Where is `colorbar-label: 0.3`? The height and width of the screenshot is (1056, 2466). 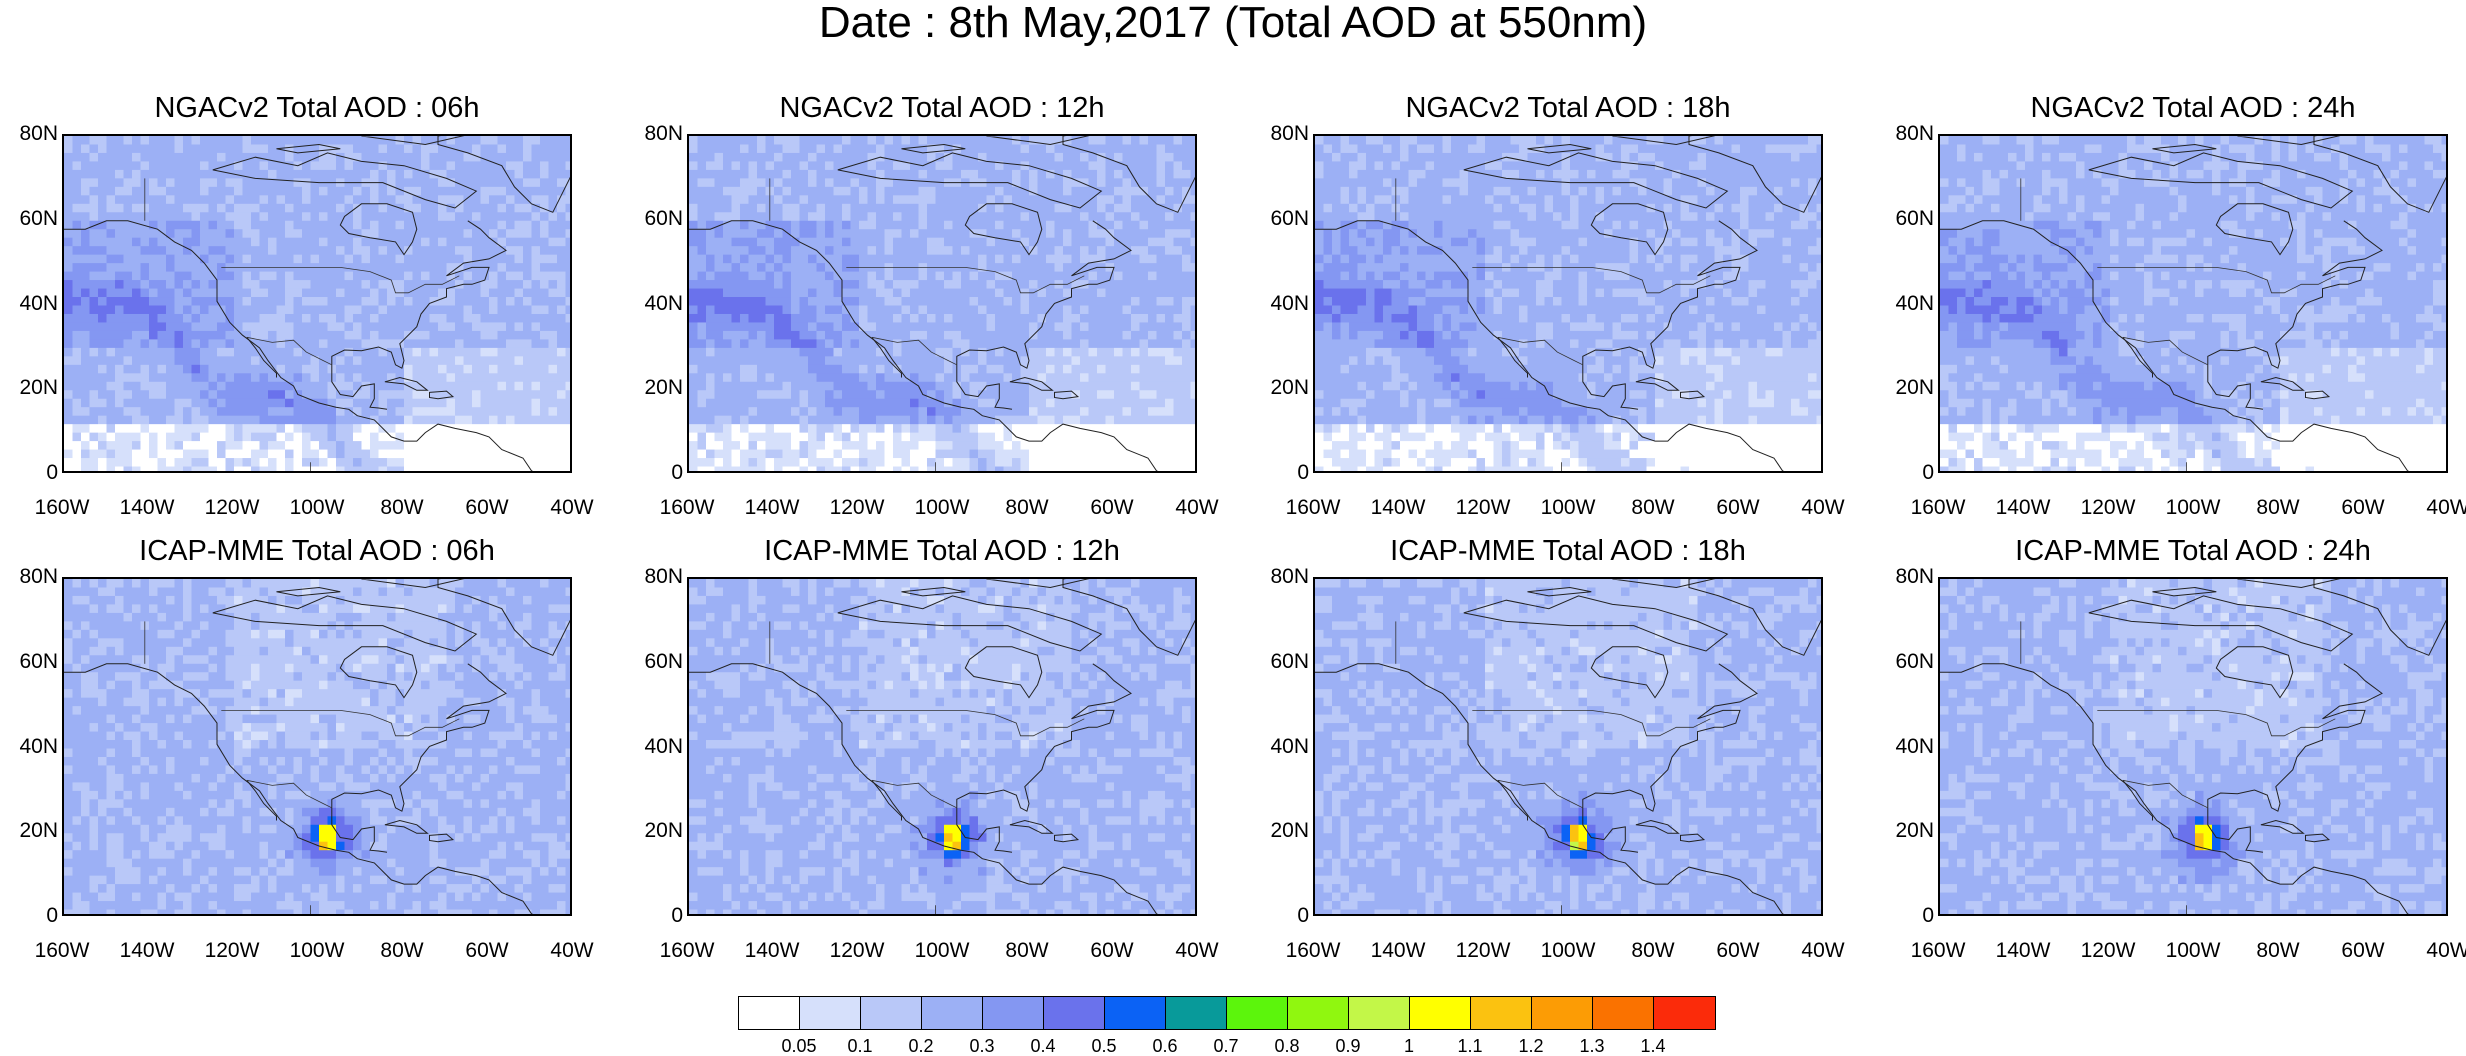 colorbar-label: 0.3 is located at coordinates (982, 1046).